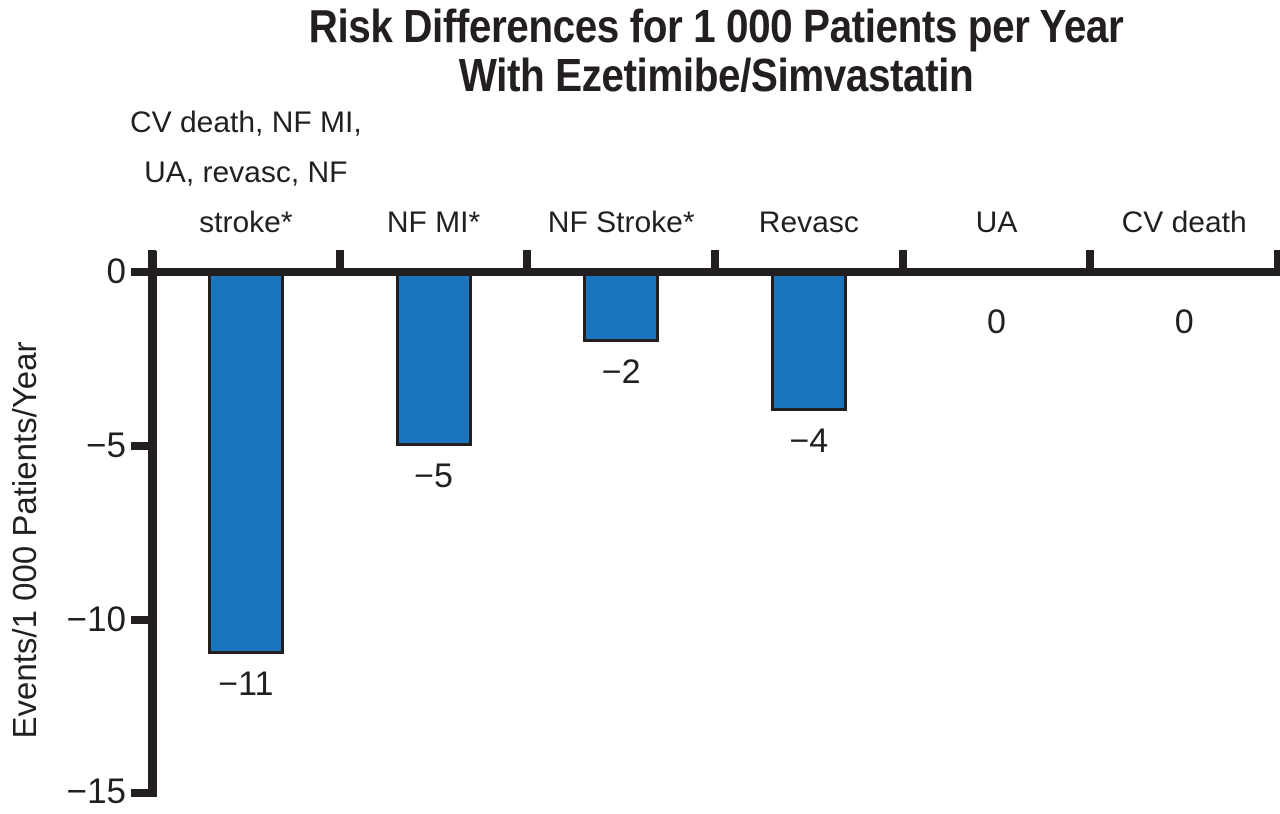  I want to click on category-label-line: NF MI*, so click(433, 222).